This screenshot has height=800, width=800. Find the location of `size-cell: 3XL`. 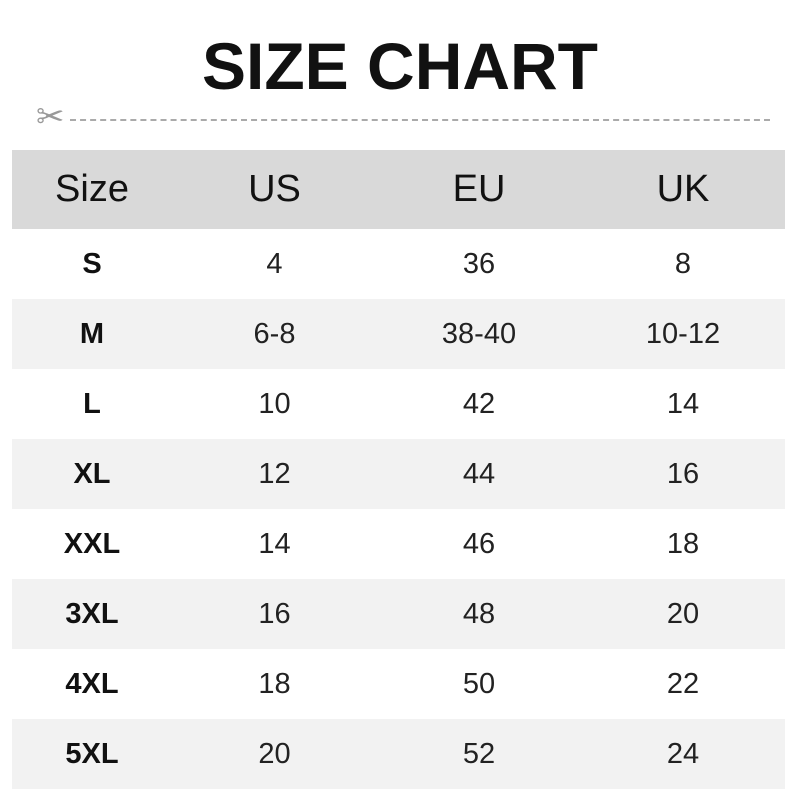

size-cell: 3XL is located at coordinates (92, 614).